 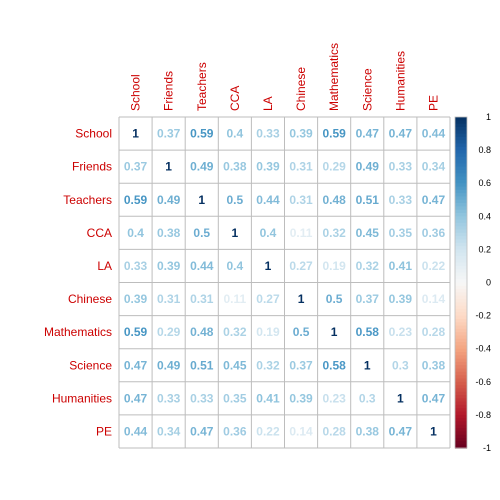 I want to click on color-legend: -1 -0.8 -0.6 -0.4 -0.2 0 0.2 0.4 0.6 0.8 1, so click(x=472, y=282).